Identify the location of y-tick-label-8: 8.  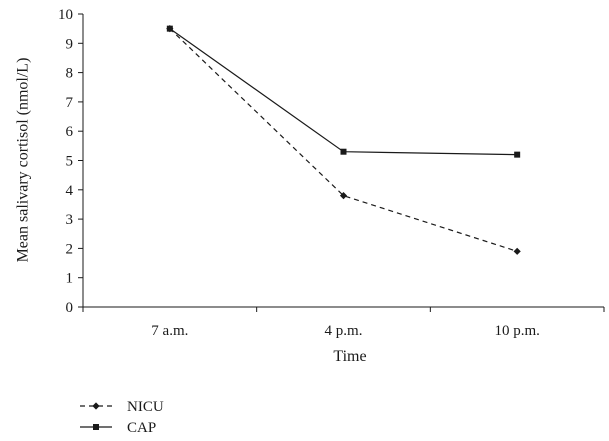
(70, 74).